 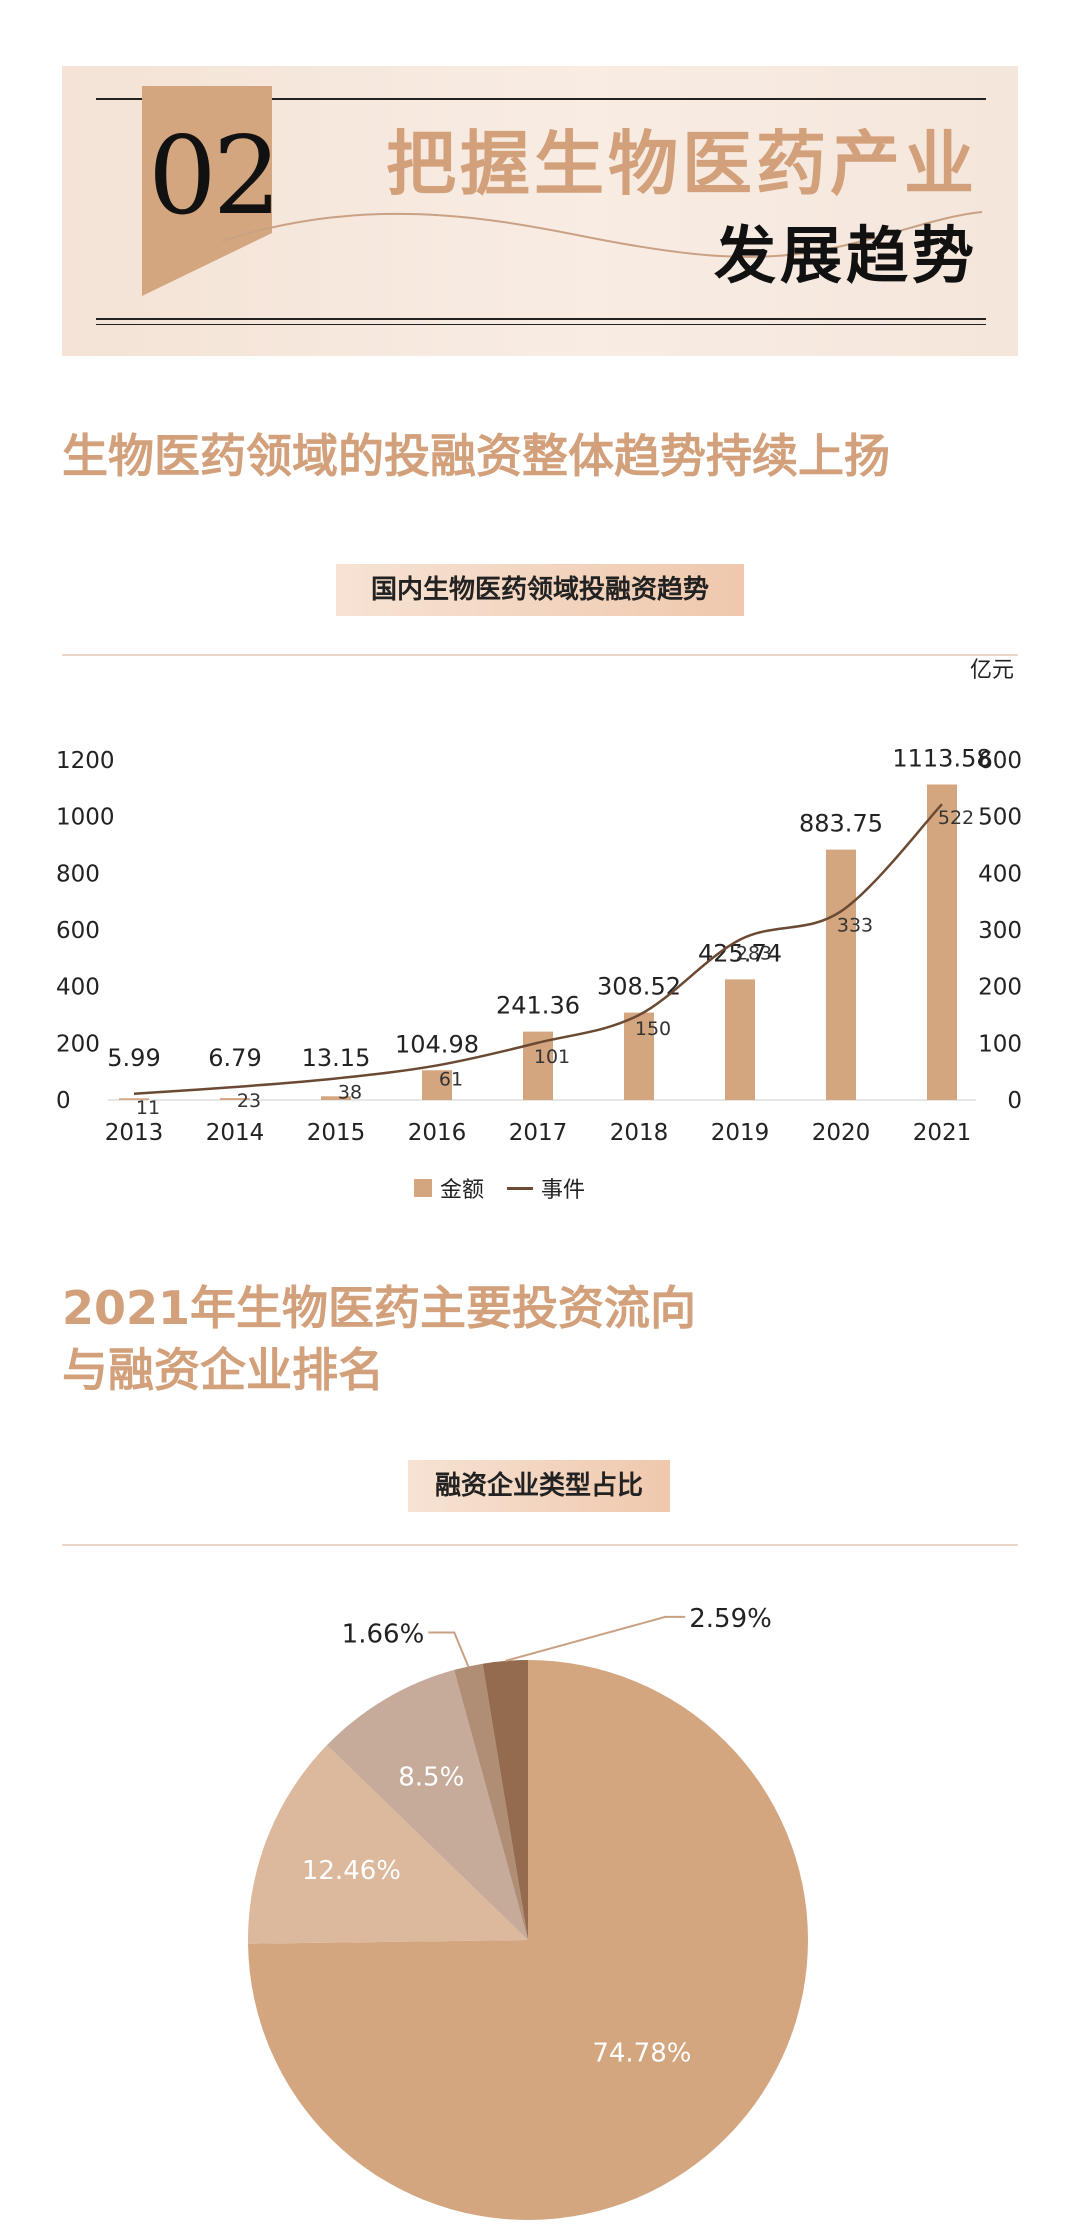 What do you see at coordinates (134, 1133) in the screenshot?
I see `x-tick-label: 2013` at bounding box center [134, 1133].